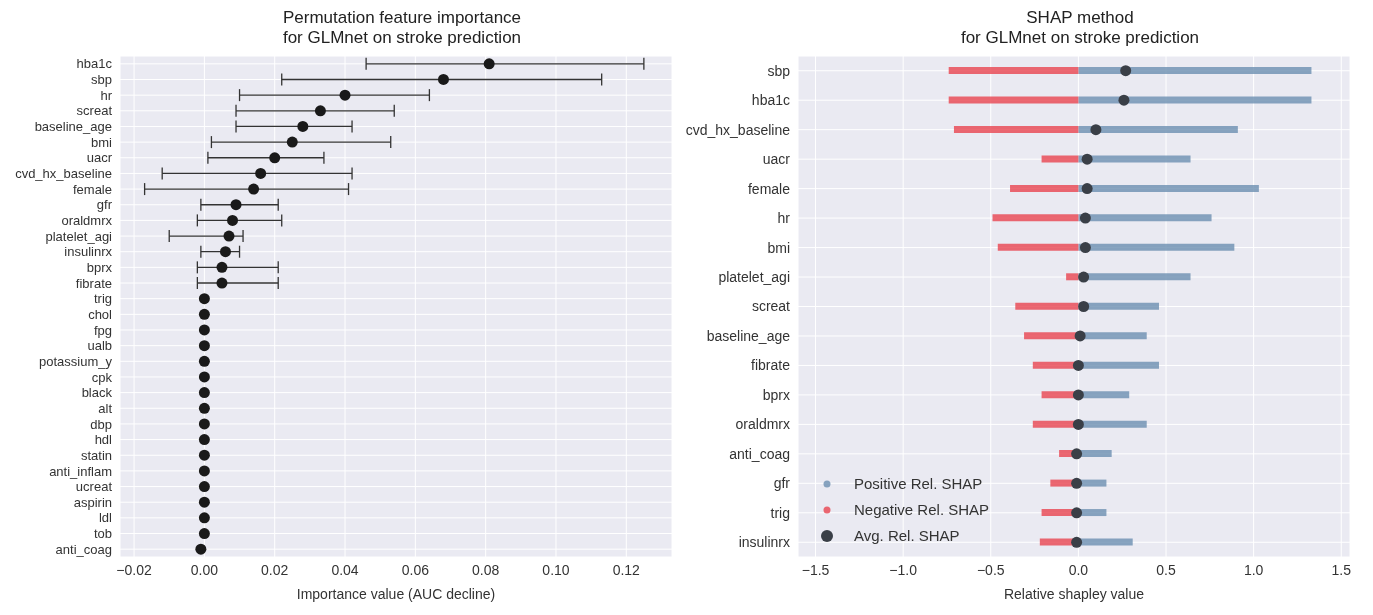  Describe the element at coordinates (402, 28) in the screenshot. I see `chart-title: Permutation feature importance for GLMnet on stroke prediction` at that location.